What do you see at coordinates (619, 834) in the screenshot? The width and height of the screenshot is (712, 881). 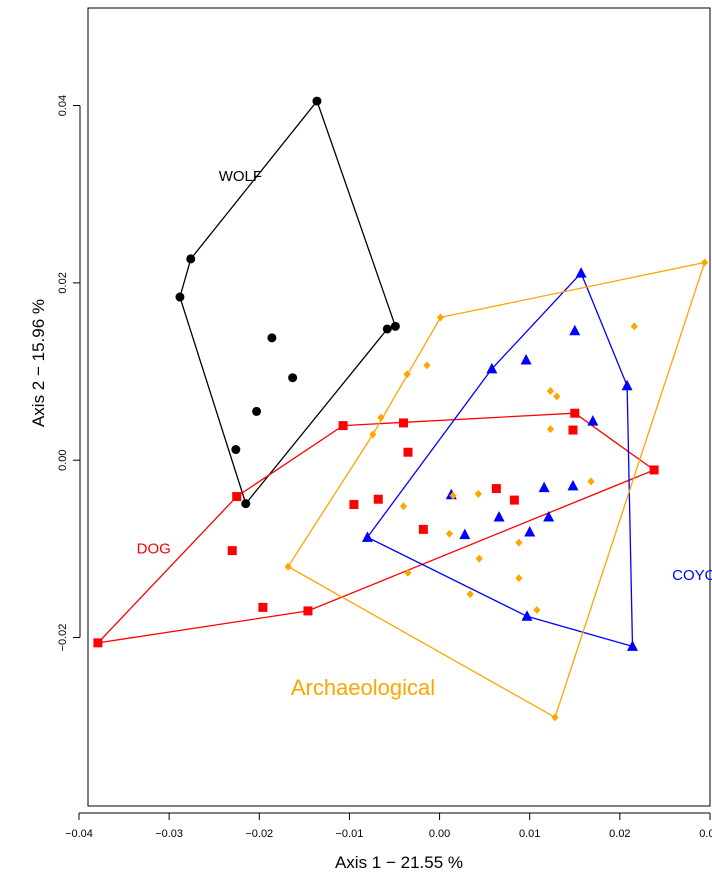 I see `x-tick-label: 0.02` at bounding box center [619, 834].